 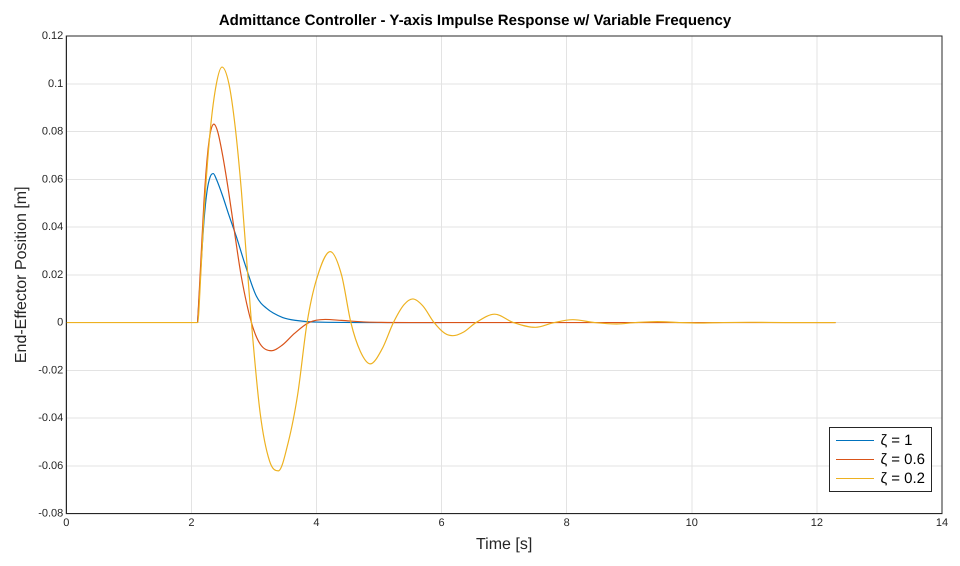 What do you see at coordinates (441, 523) in the screenshot?
I see `x-tick-label: 6` at bounding box center [441, 523].